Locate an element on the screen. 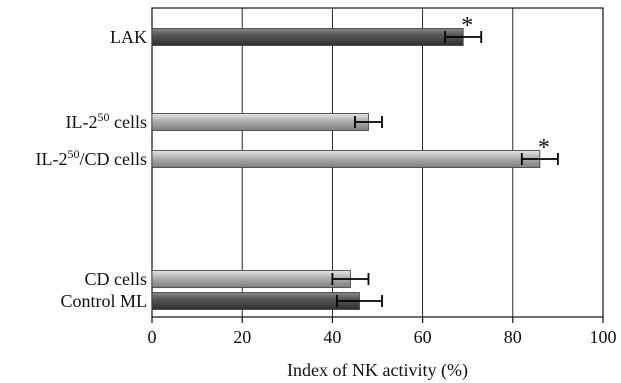 This screenshot has height=383, width=621. category-label-1: IL-250 cells is located at coordinates (106, 121).